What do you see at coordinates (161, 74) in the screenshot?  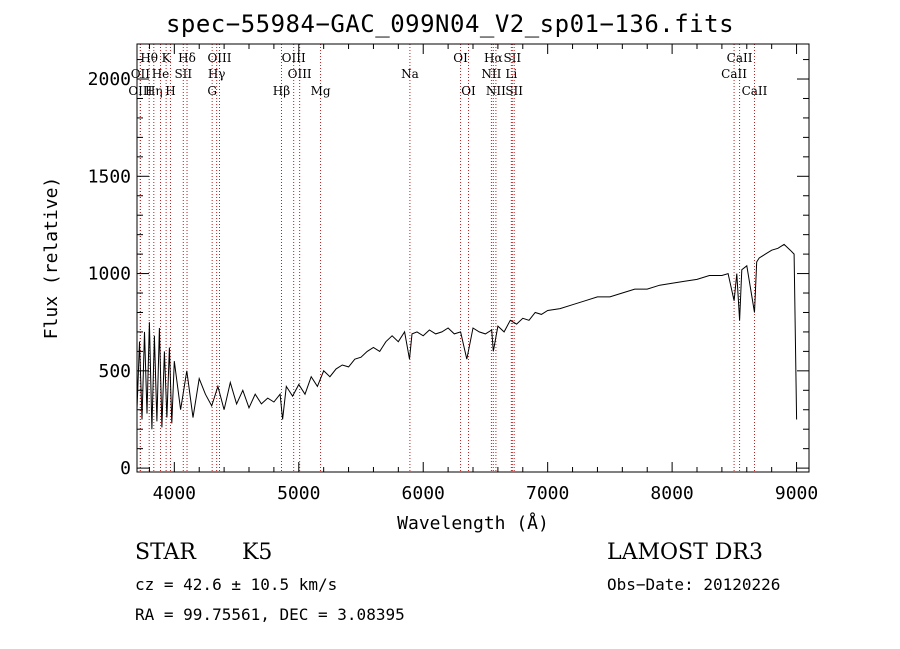 I see `line-label-5: He` at bounding box center [161, 74].